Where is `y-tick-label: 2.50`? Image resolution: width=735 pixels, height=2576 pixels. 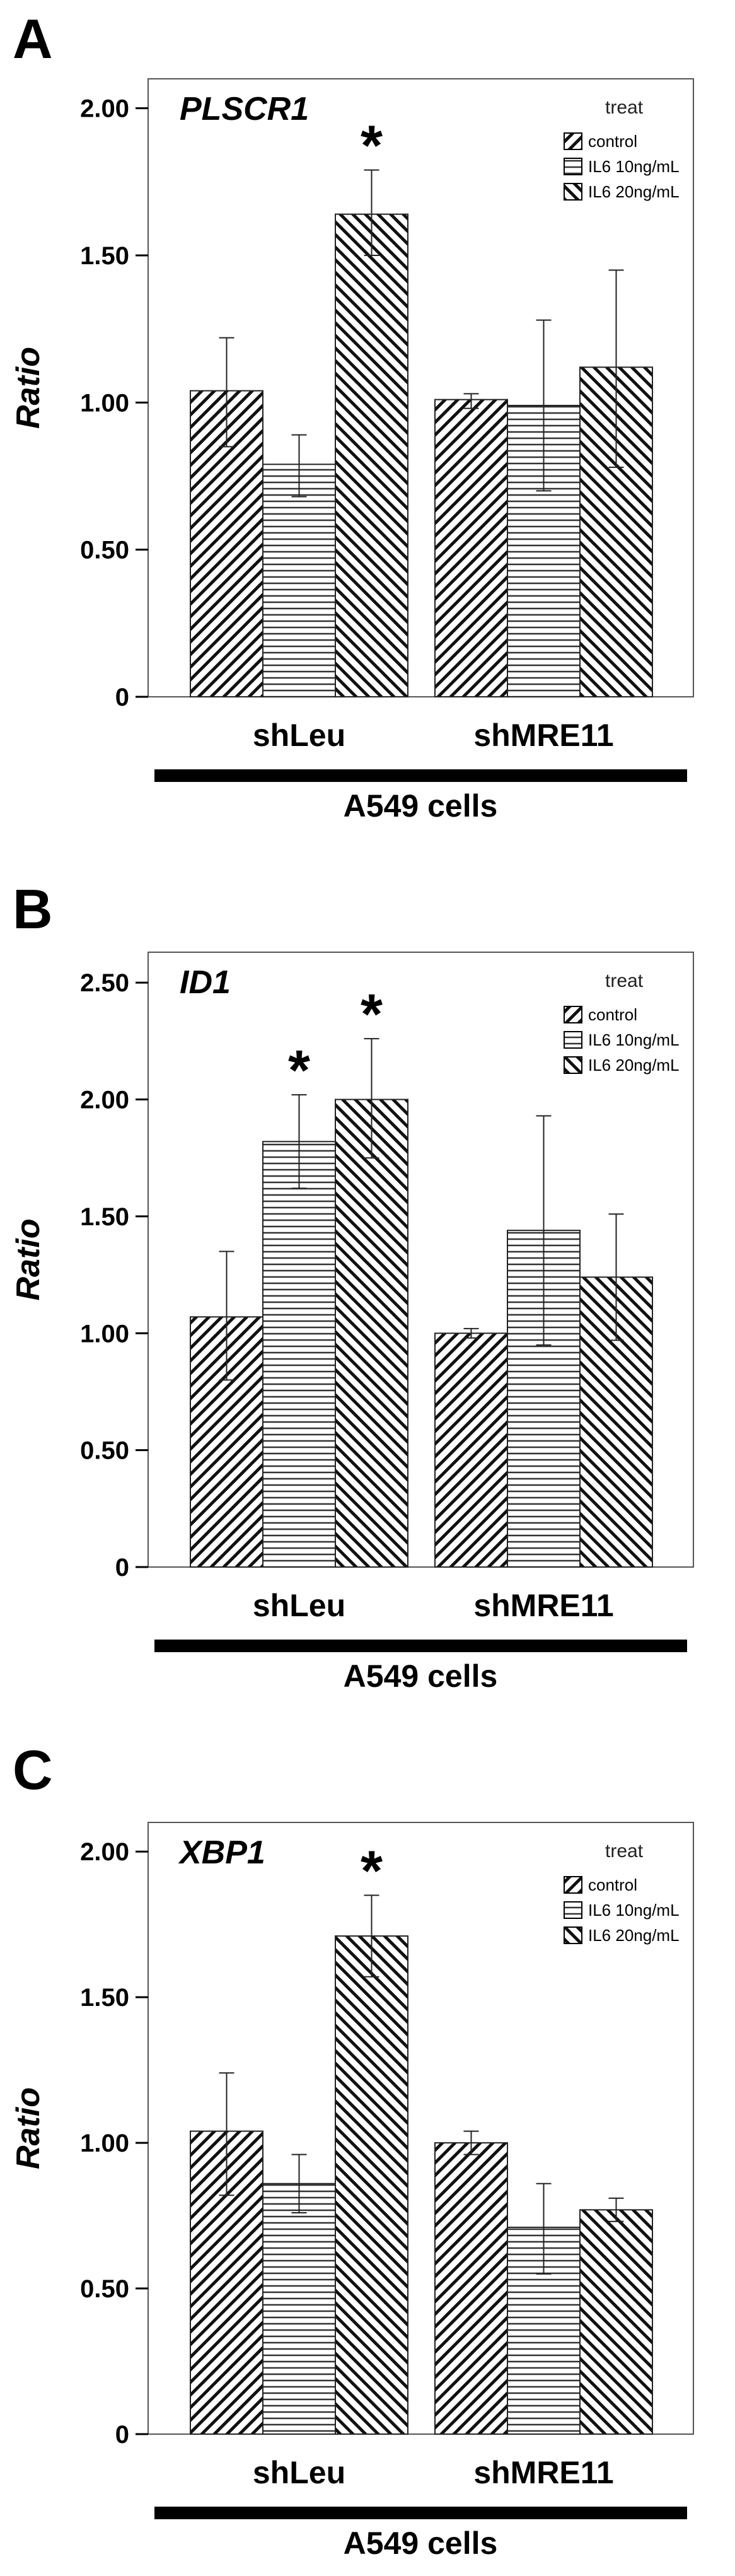 y-tick-label: 2.50 is located at coordinates (105, 983).